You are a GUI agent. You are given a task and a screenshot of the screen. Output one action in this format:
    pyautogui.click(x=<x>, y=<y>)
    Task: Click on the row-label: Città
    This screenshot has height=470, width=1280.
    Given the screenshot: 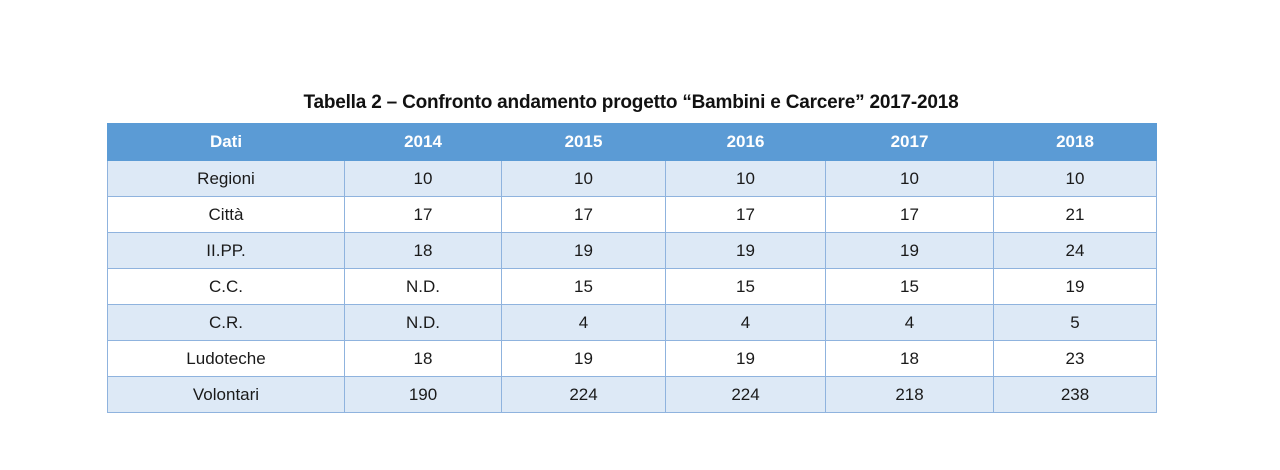 What is the action you would take?
    pyautogui.click(x=226, y=214)
    